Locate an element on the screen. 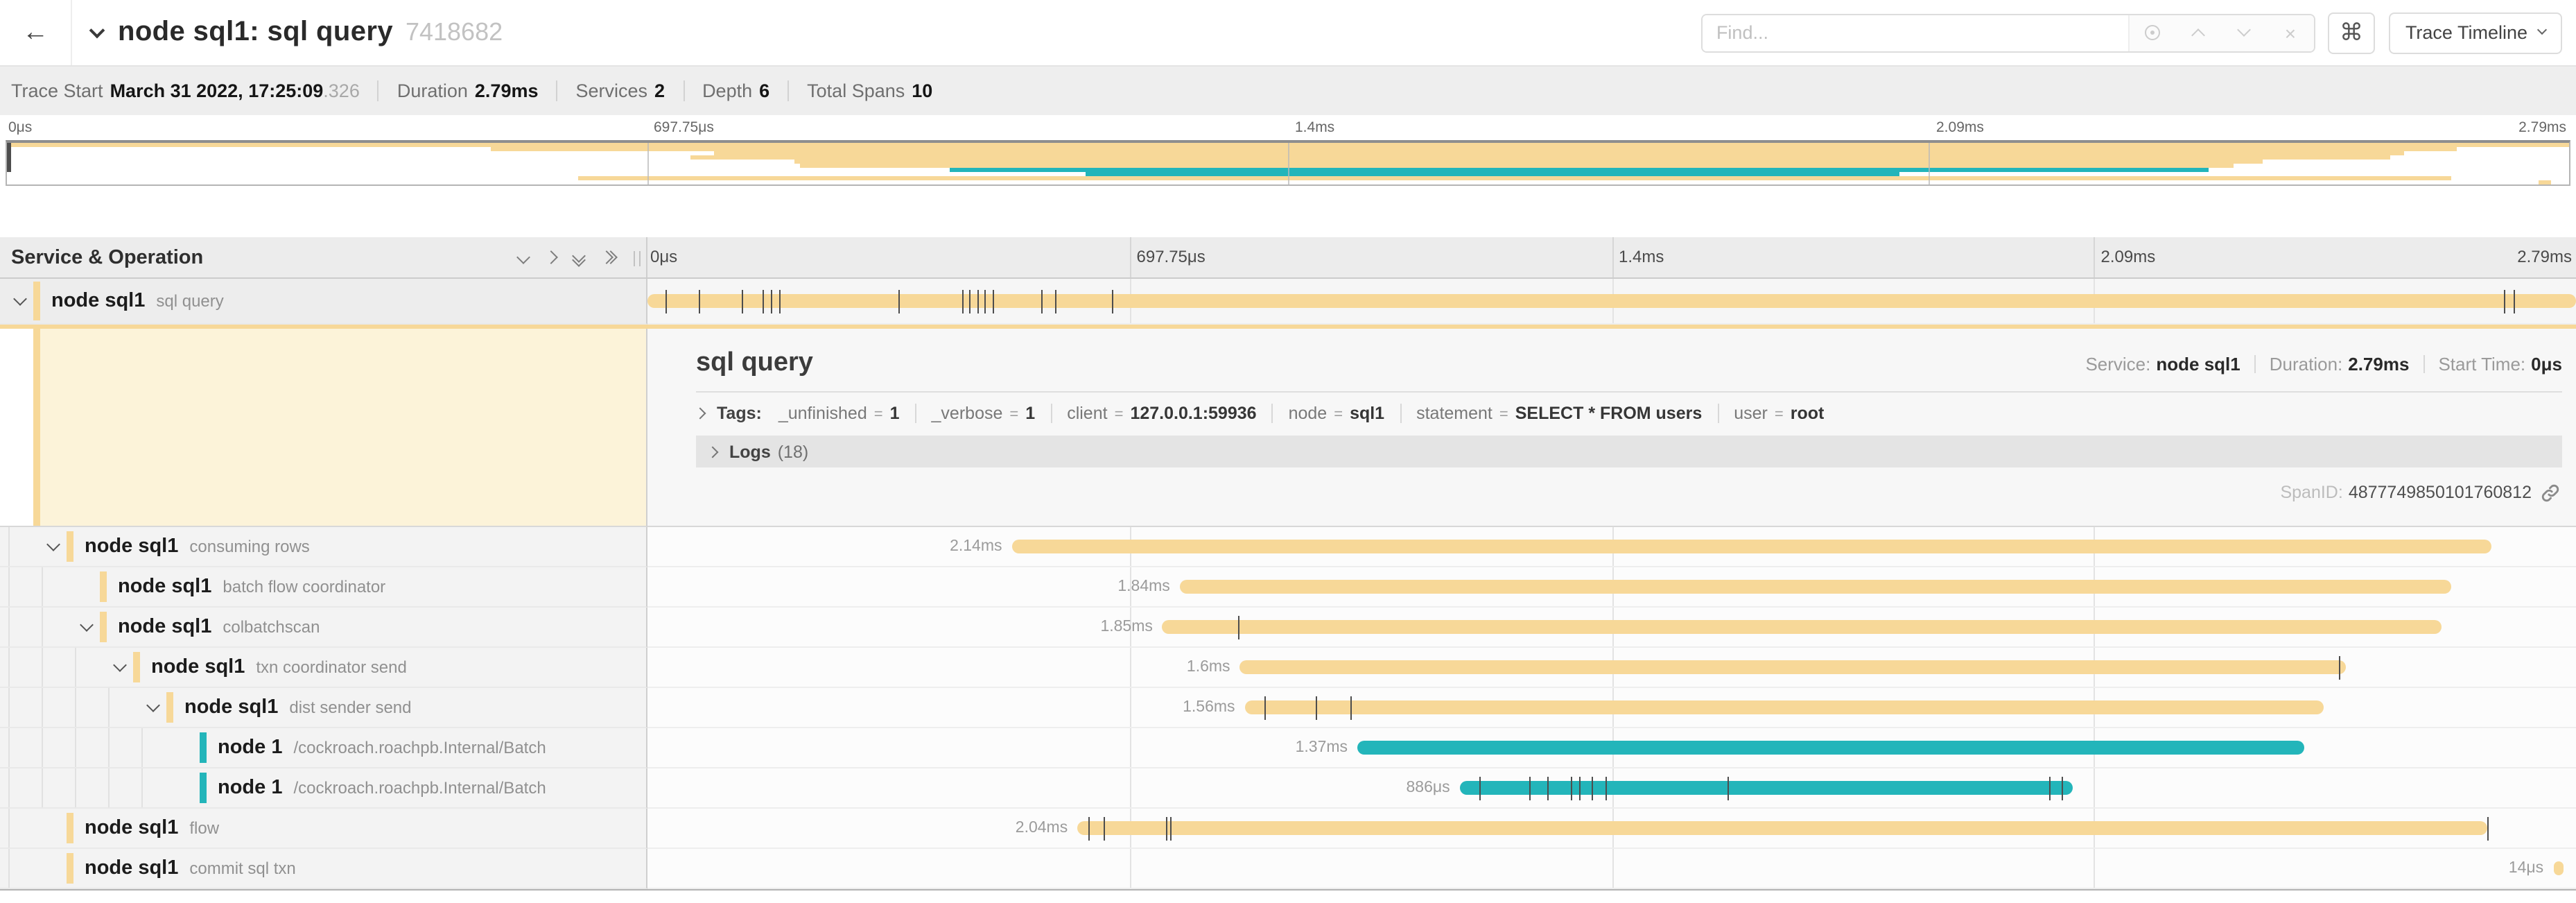 The width and height of the screenshot is (2576, 903). span-timeline-cell is located at coordinates (1611, 302).